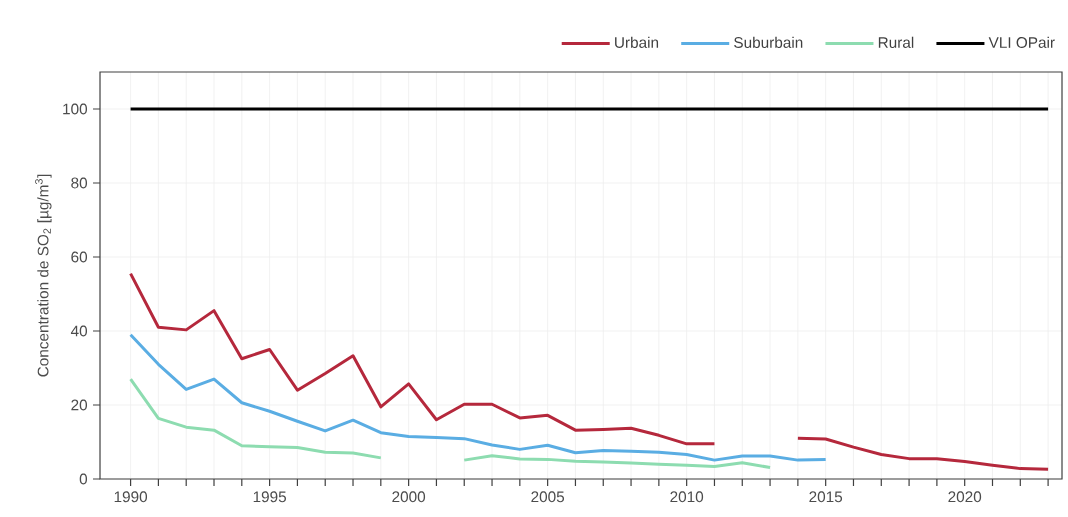 This screenshot has width=1068, height=517. Describe the element at coordinates (131, 497) in the screenshot. I see `x-tick-label: 1990` at that location.